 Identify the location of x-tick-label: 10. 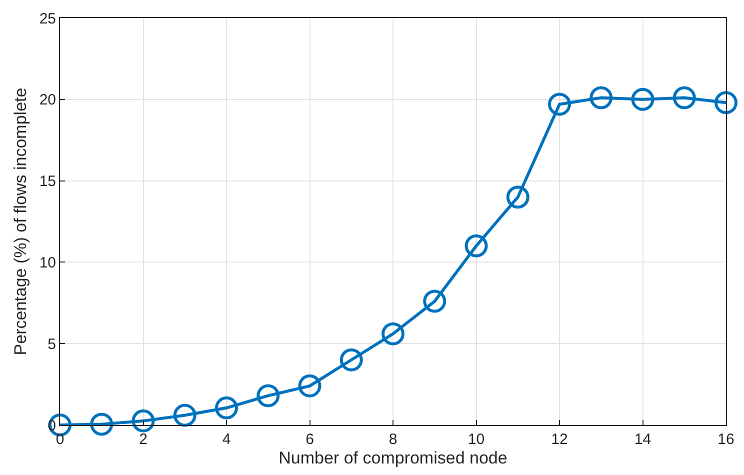
(476, 439).